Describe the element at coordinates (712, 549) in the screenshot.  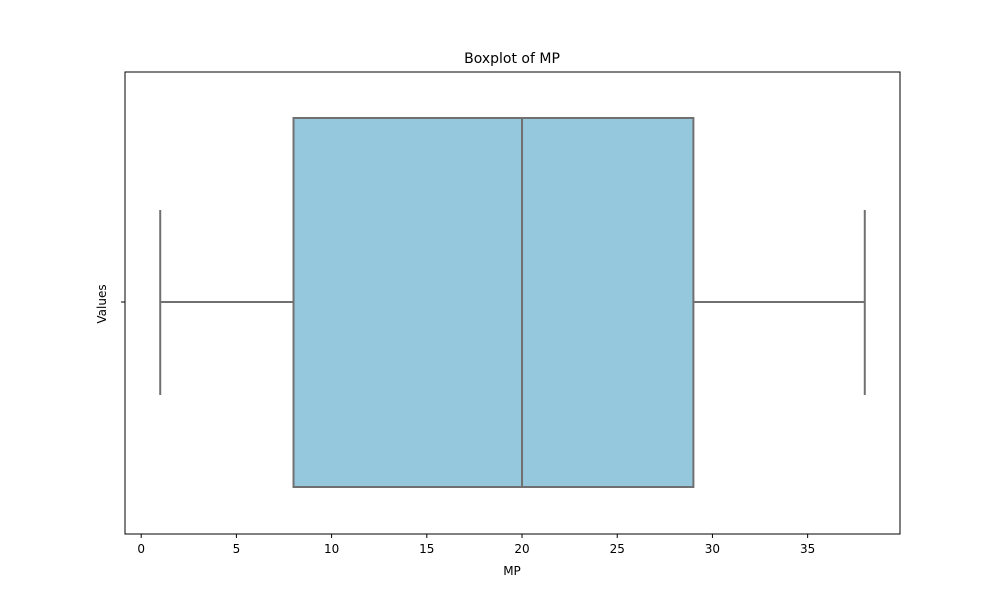
I see `x-tick-label: 30` at that location.